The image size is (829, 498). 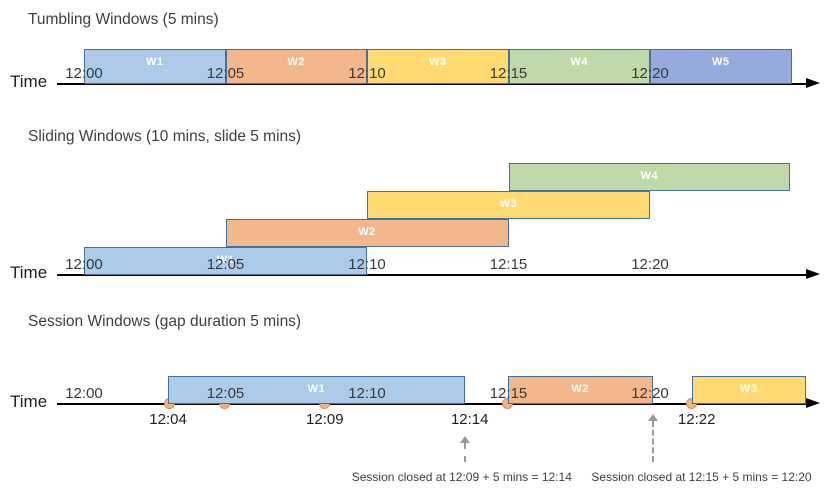 What do you see at coordinates (469, 419) in the screenshot?
I see `event-time-label: 12:14` at bounding box center [469, 419].